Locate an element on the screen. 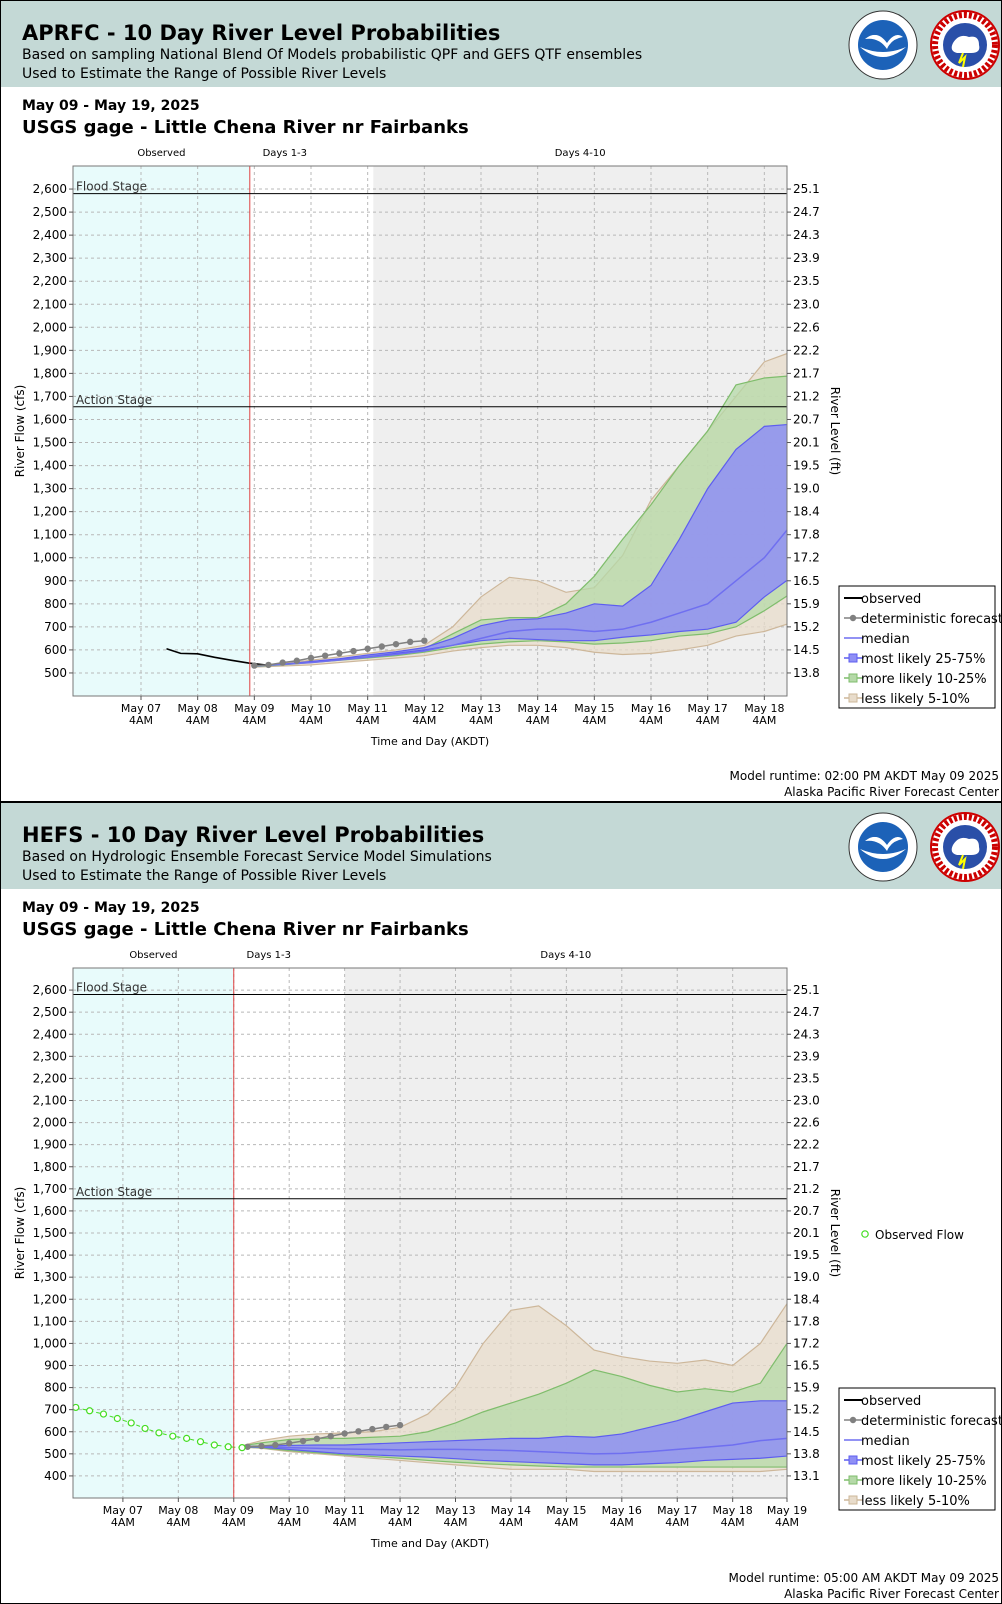  x-axis-label: Time and Day (AKDT) is located at coordinates (429, 1543).